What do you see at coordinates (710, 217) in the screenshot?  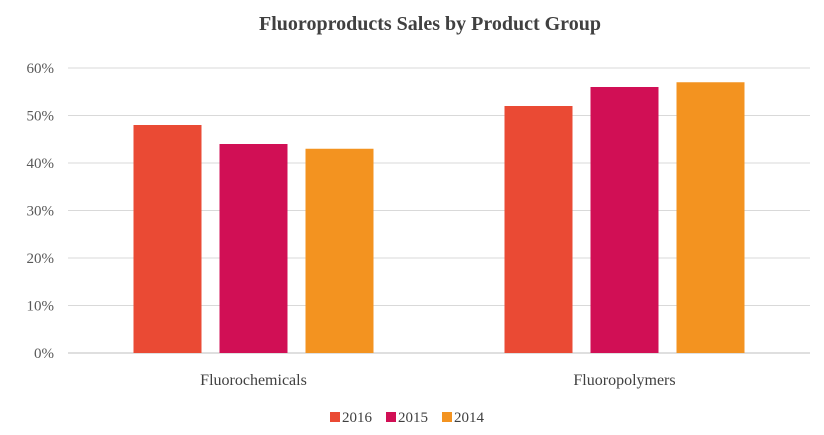 I see `bar-2014-fluoropolymers` at bounding box center [710, 217].